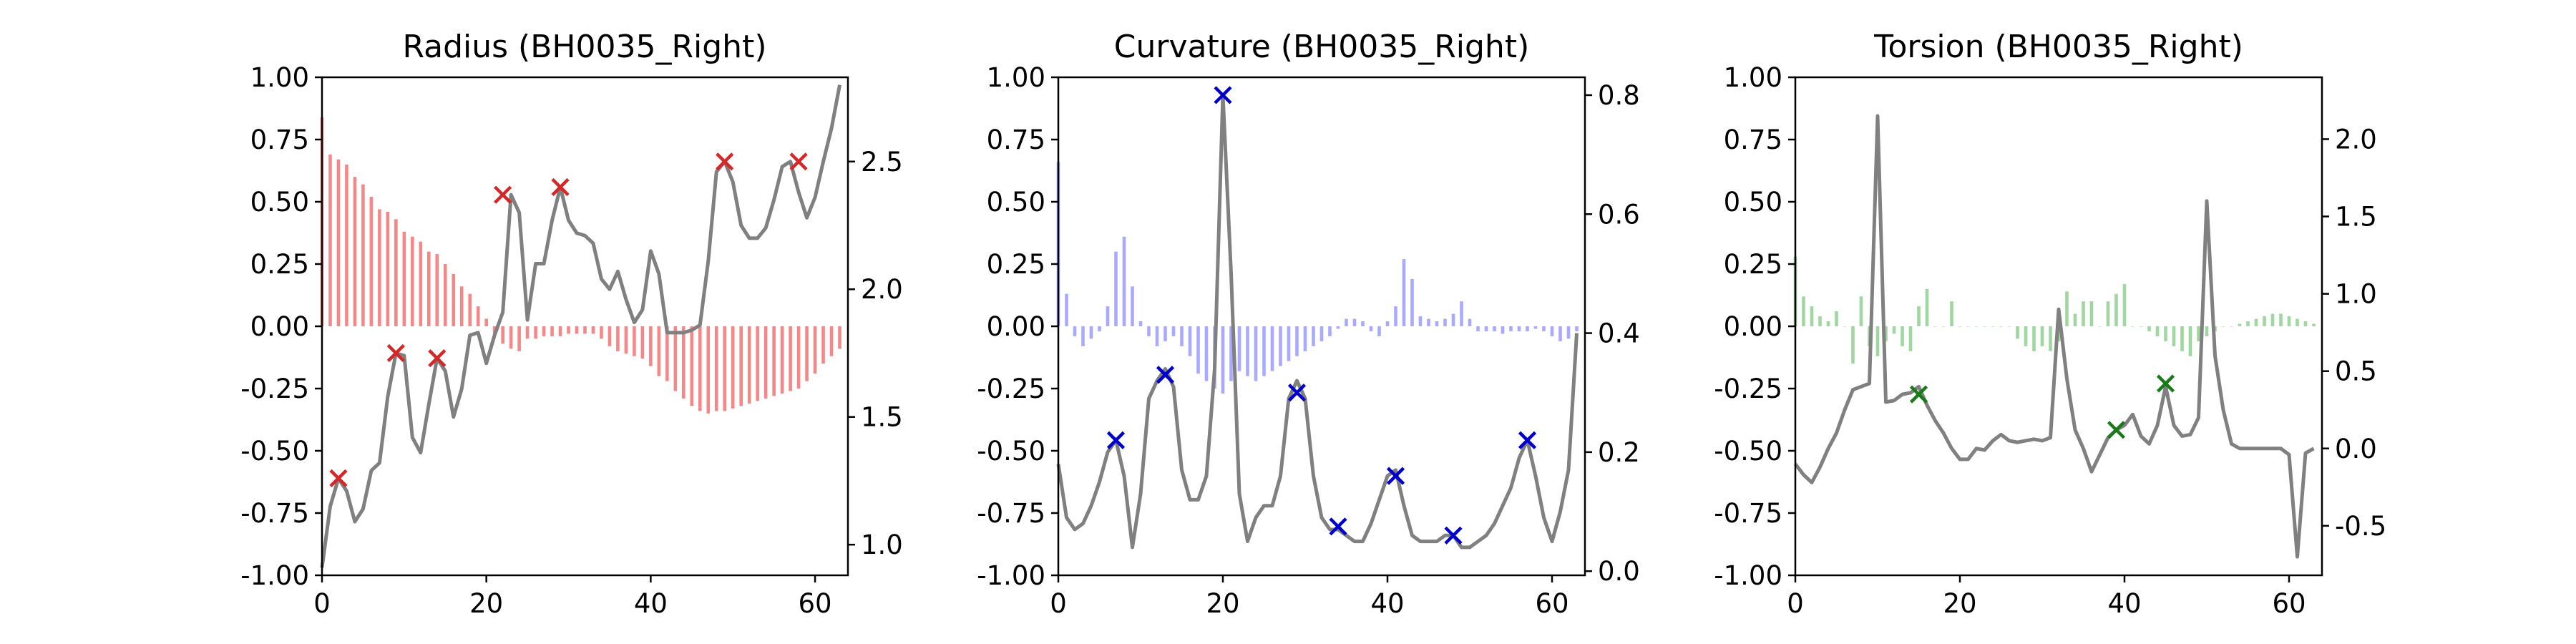  What do you see at coordinates (2356, 372) in the screenshot?
I see `torsion-y2tick-label: 0.5` at bounding box center [2356, 372].